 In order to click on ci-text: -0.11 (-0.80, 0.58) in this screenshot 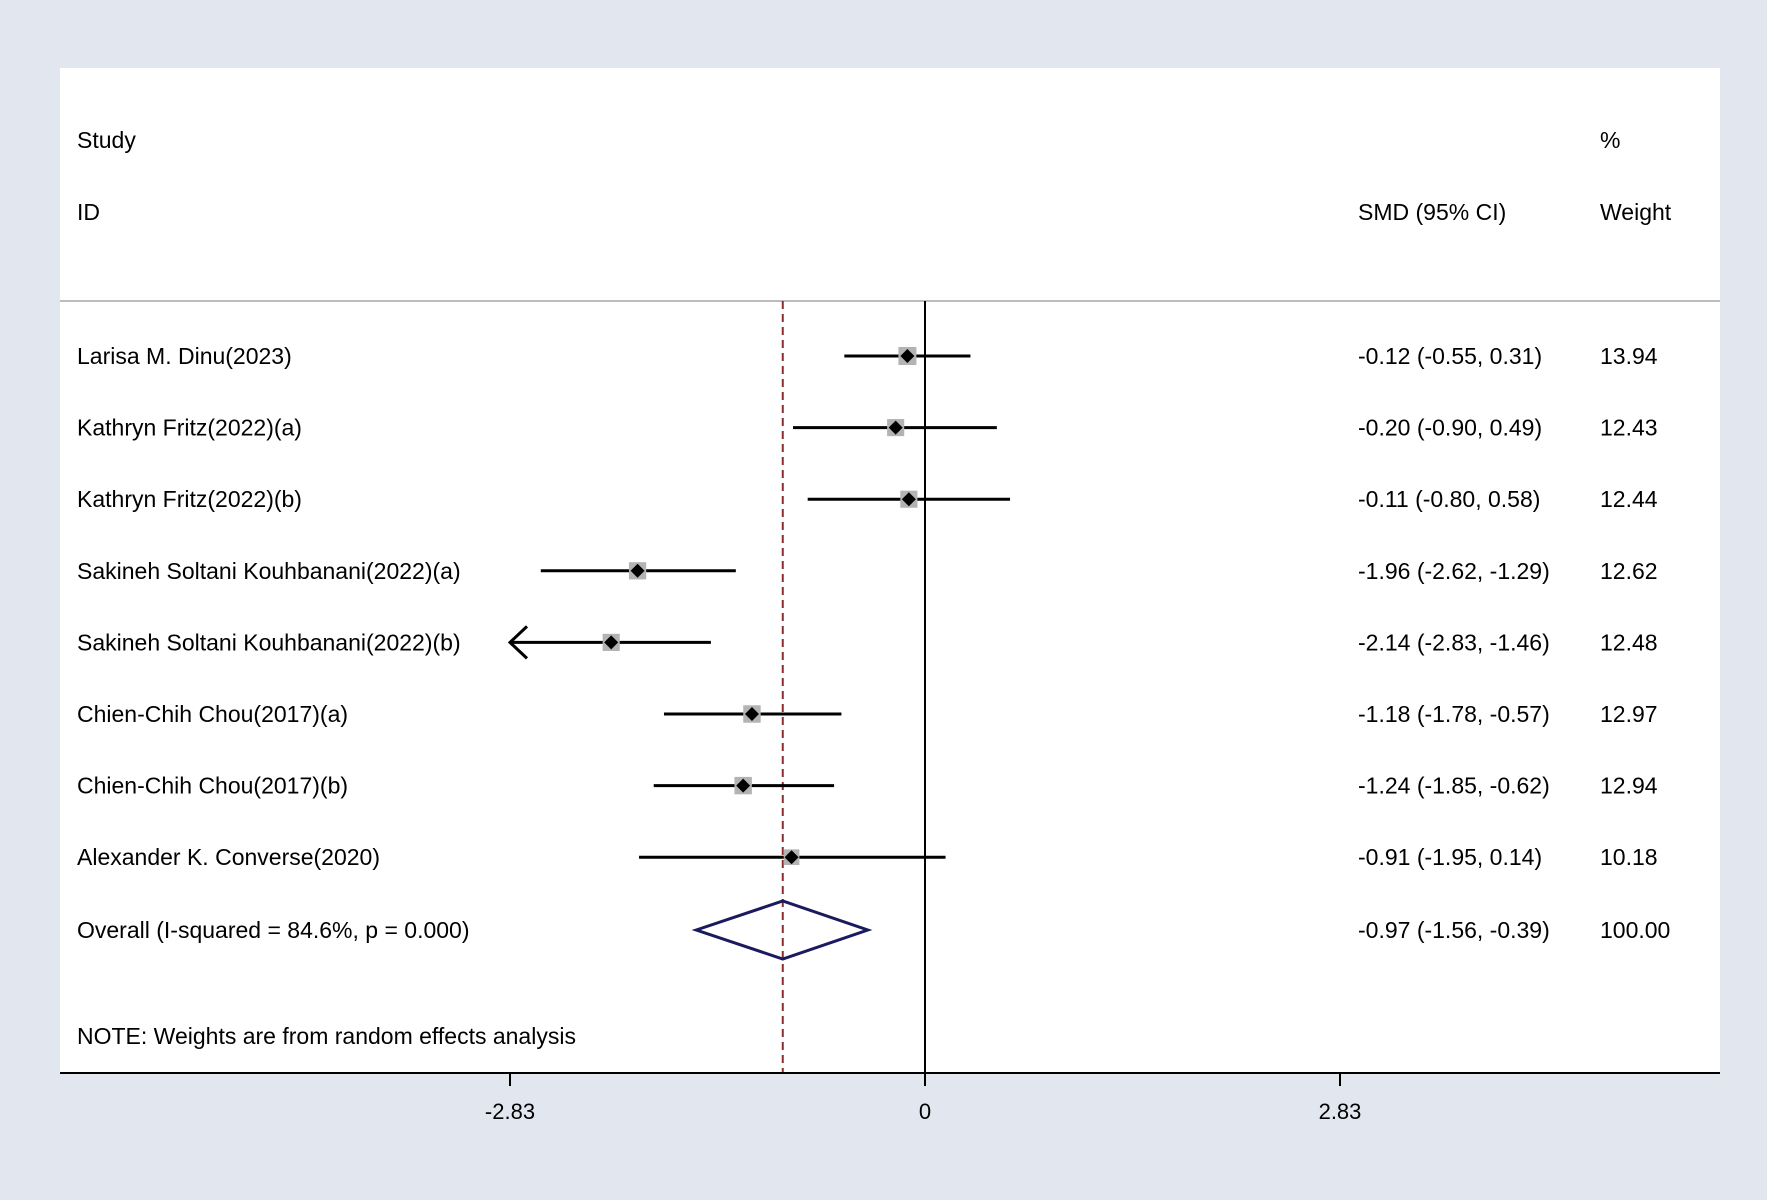, I will do `click(1449, 499)`.